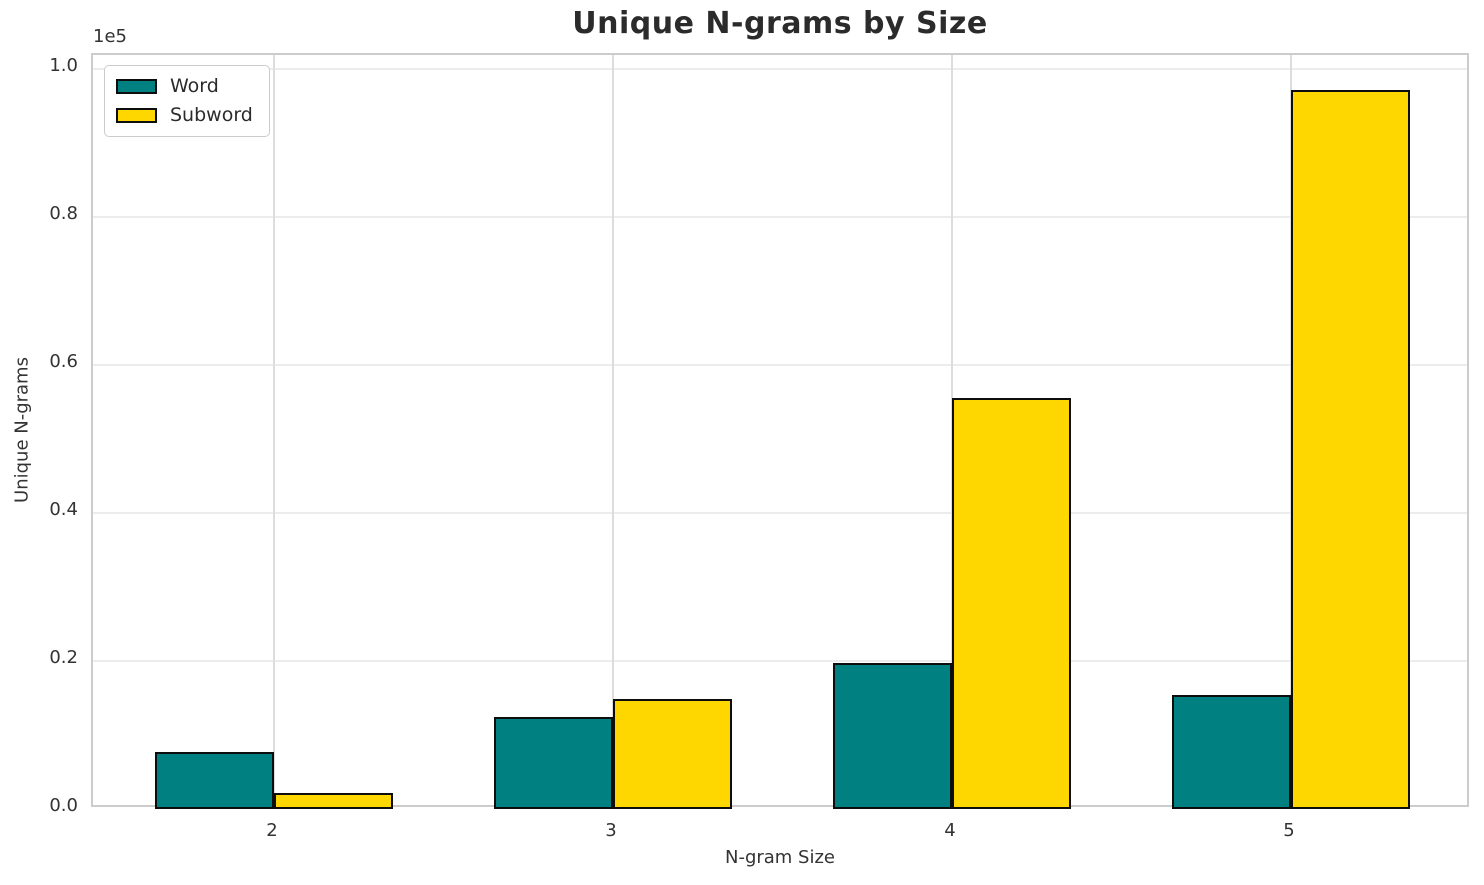 Image resolution: width=1484 pixels, height=885 pixels. What do you see at coordinates (187, 101) in the screenshot?
I see `legend: Word Subword` at bounding box center [187, 101].